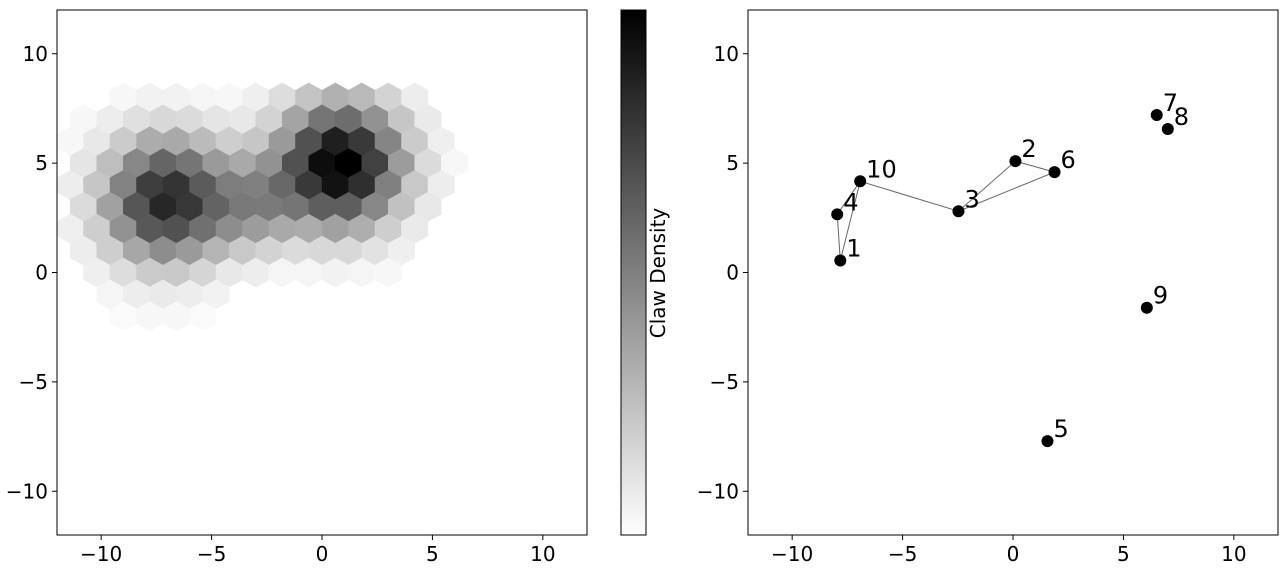  Describe the element at coordinates (946, 210) in the screenshot. I see `link-line` at that location.